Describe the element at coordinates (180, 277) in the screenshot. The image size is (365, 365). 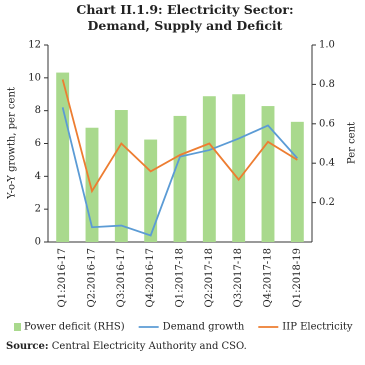
I see `x-tick-label: Q1:2017-18` at that location.